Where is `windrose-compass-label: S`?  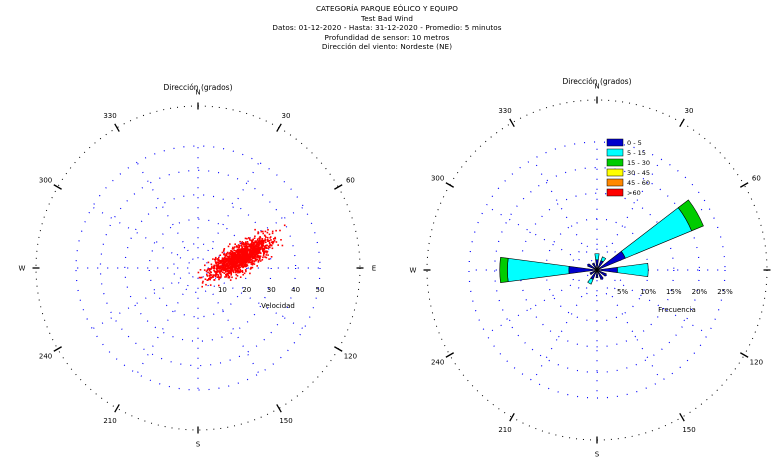
windrose-compass-label: S is located at coordinates (597, 454).